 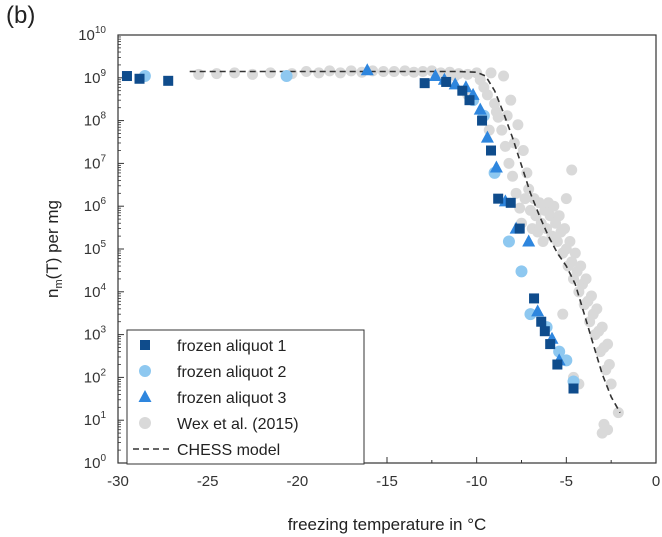 I want to click on y-tick-label: 10⁶, so click(x=95, y=205).